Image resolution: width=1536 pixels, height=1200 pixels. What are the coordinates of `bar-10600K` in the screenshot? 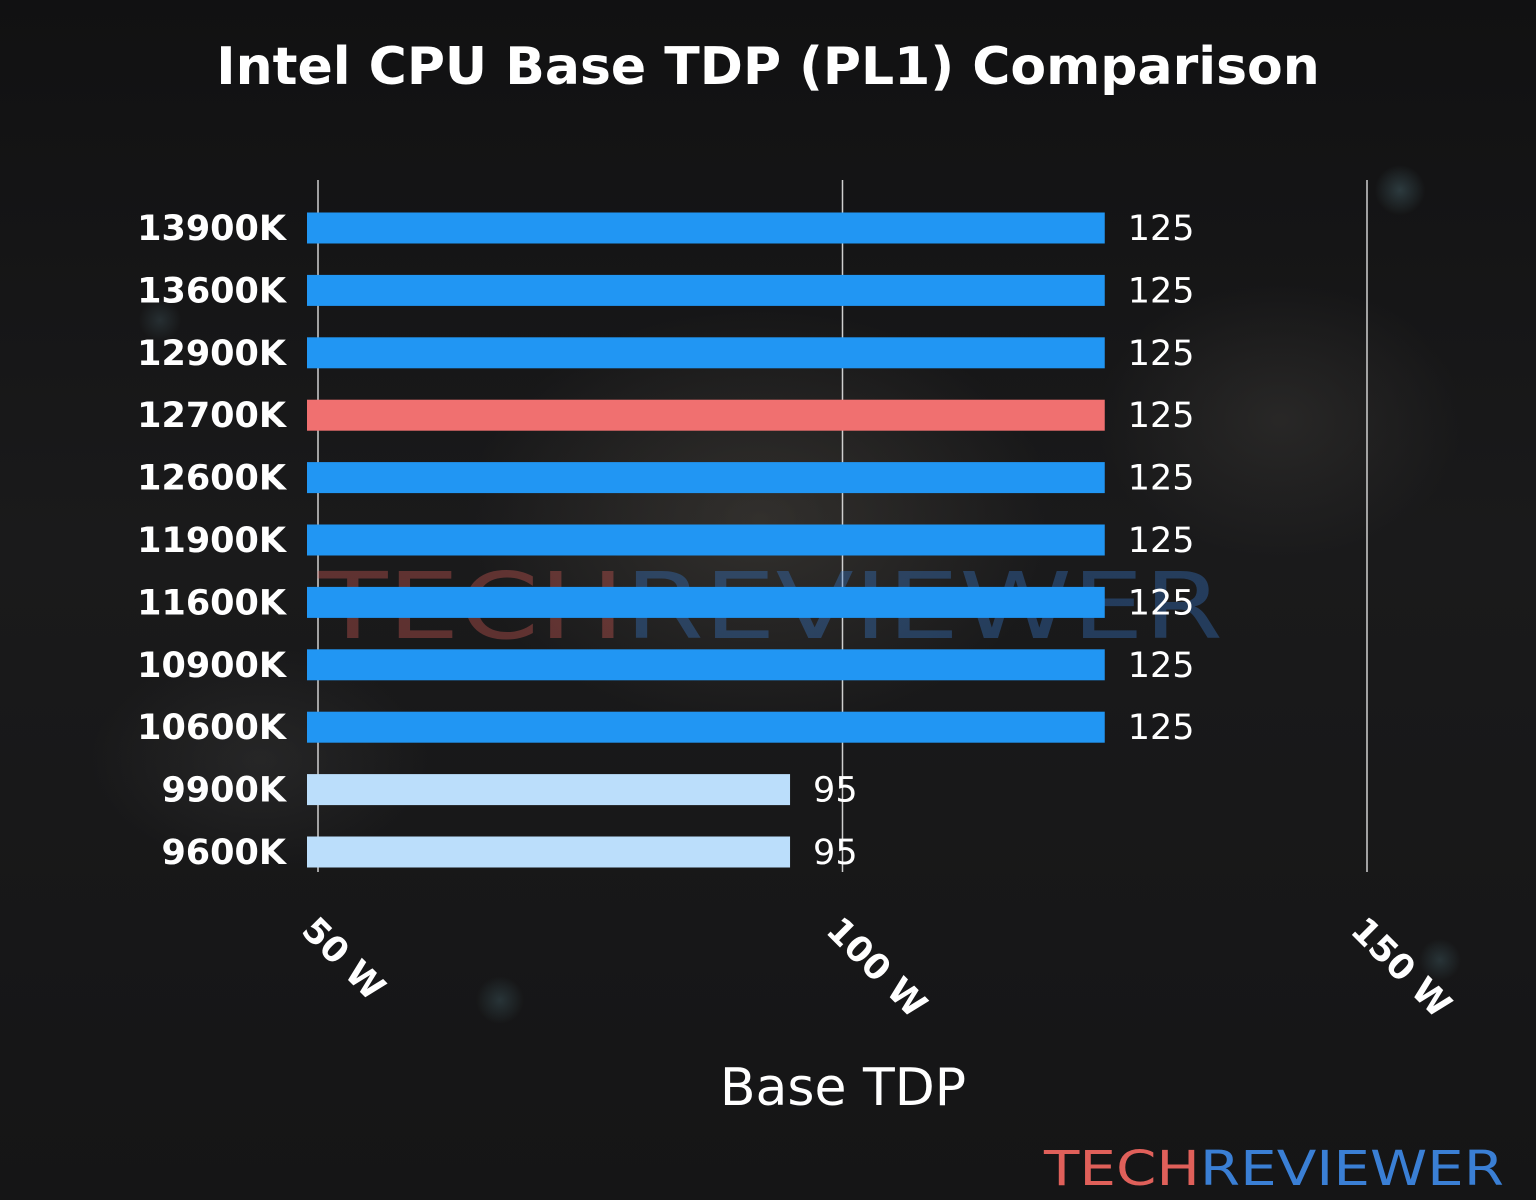 It's located at (706, 727).